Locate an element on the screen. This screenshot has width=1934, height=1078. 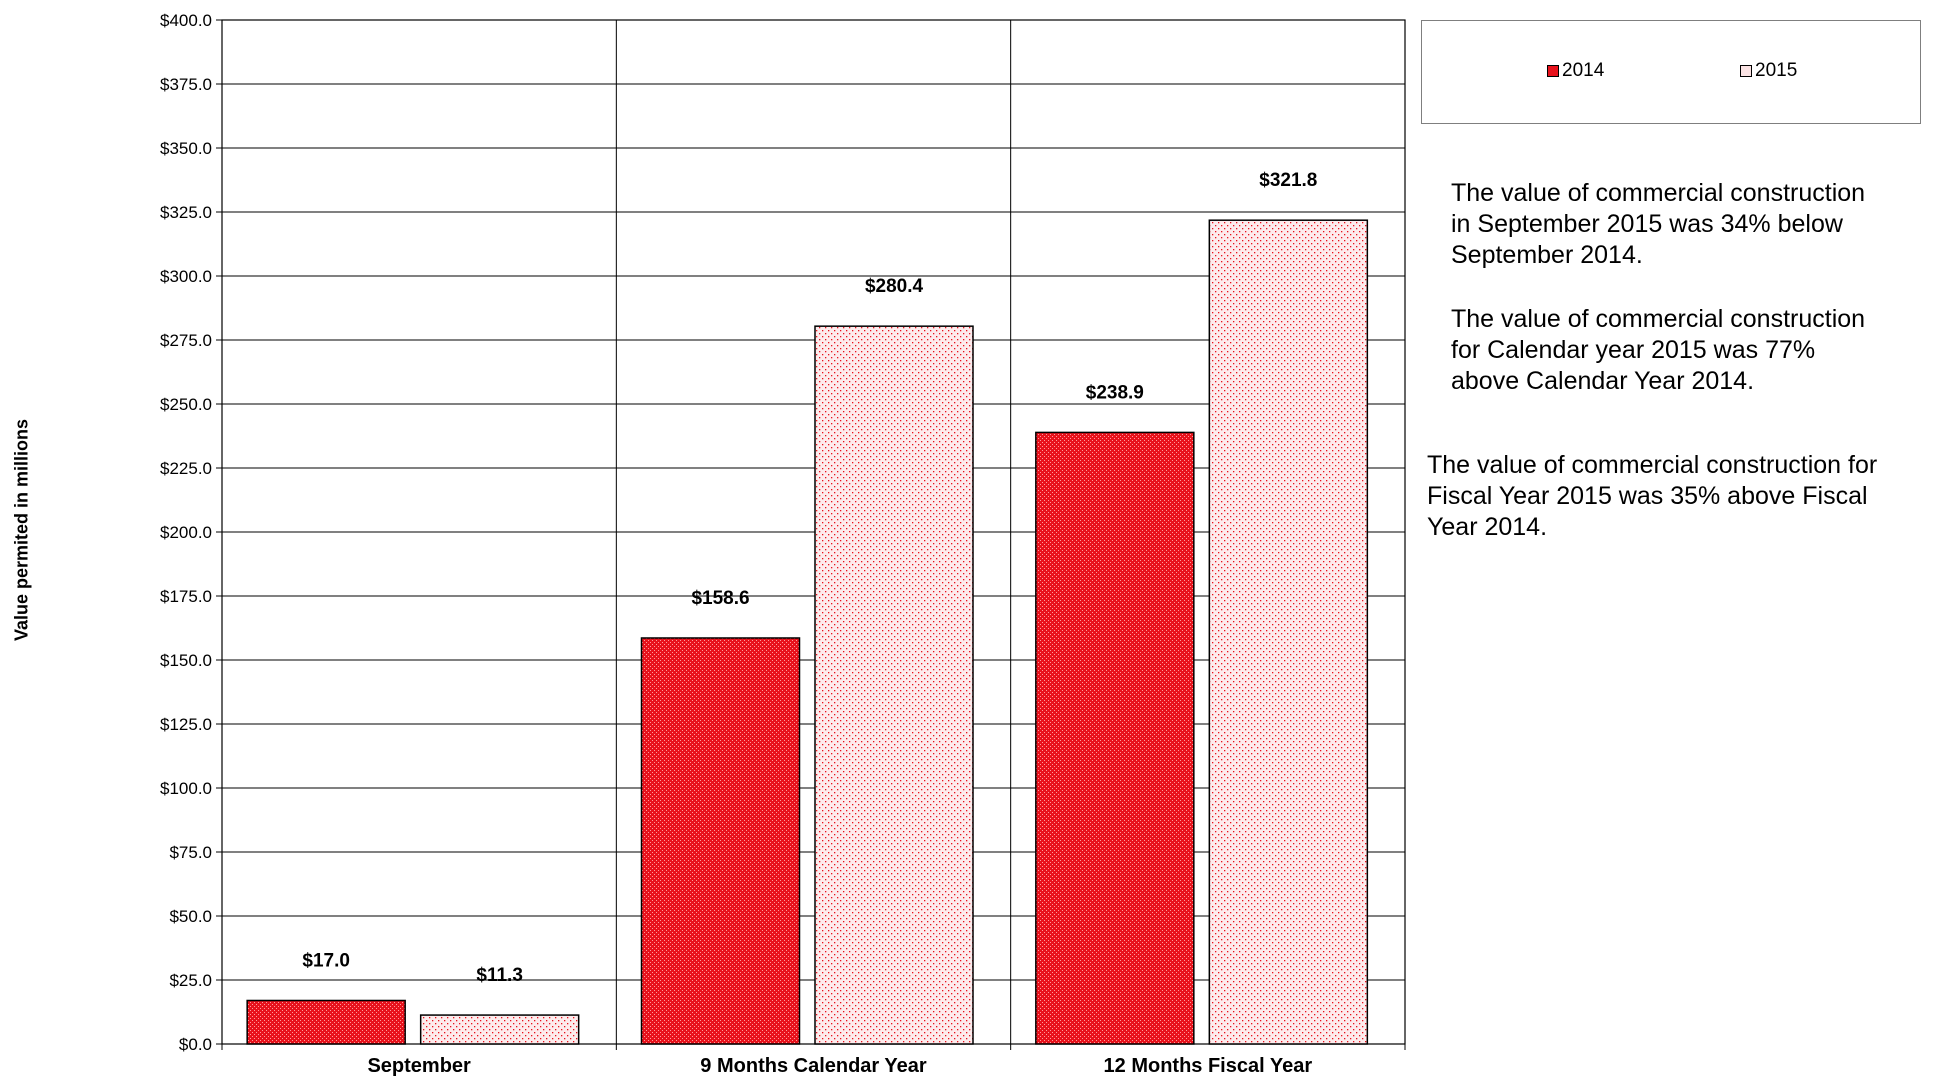
data-label: $280.4 is located at coordinates (894, 286).